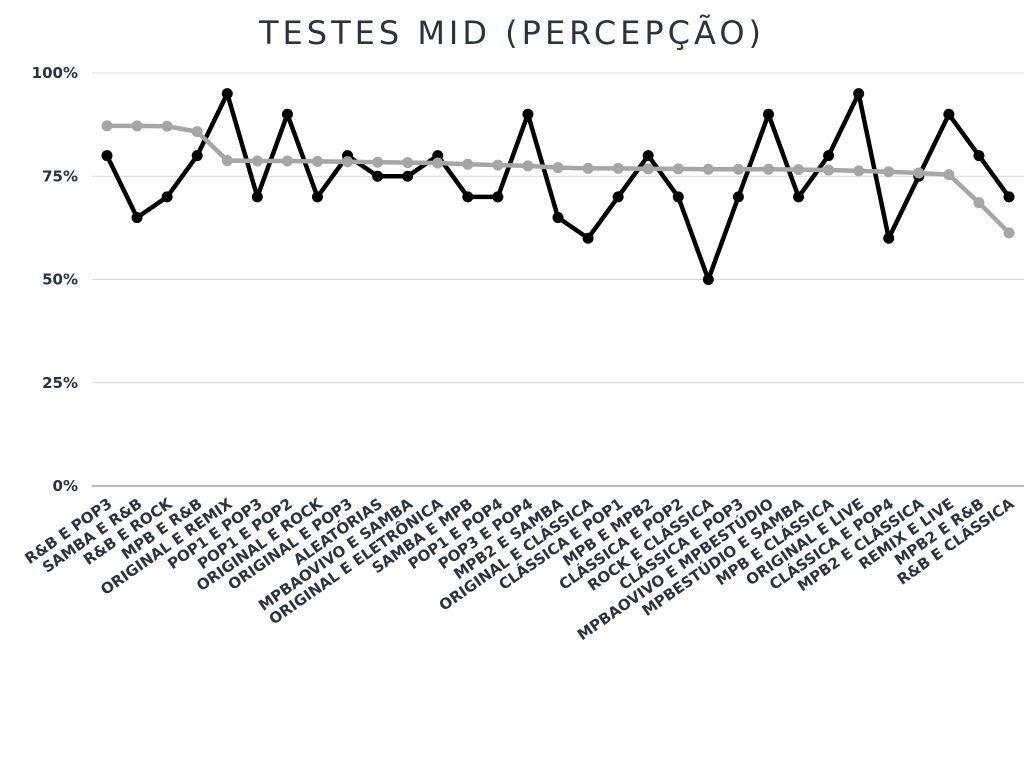  I want to click on y-tick-label: 100%, so click(55, 73).